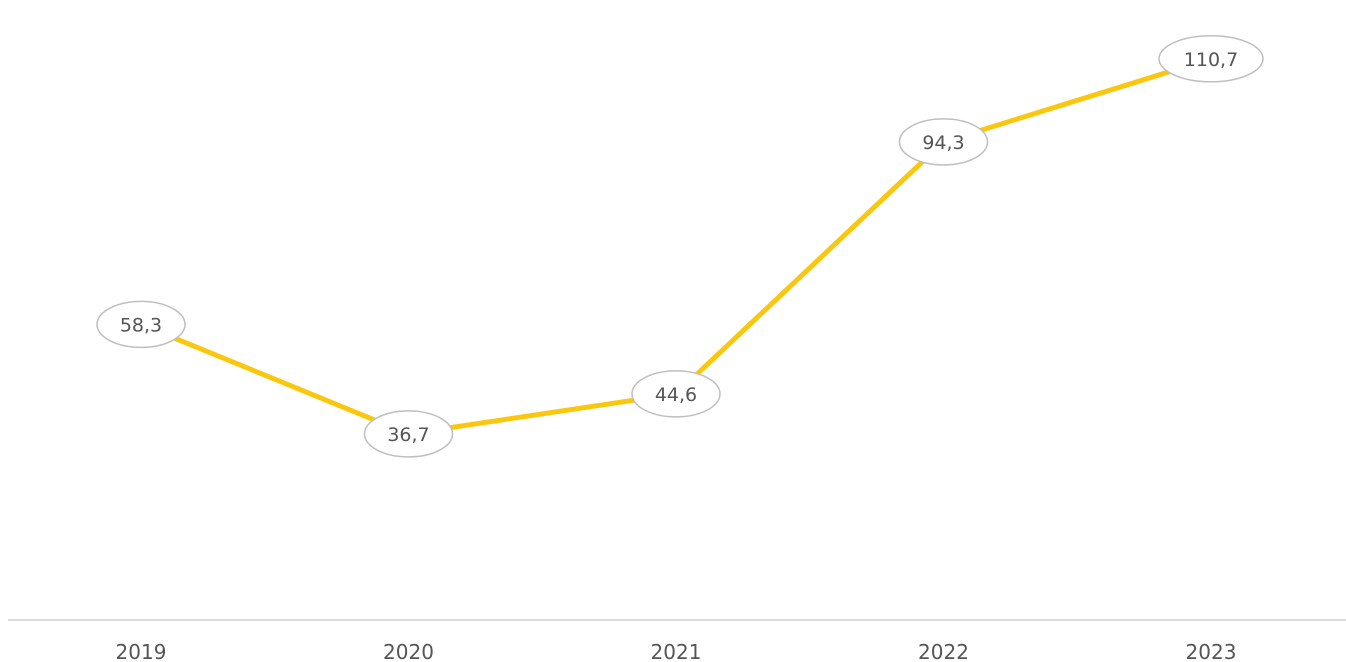 Image resolution: width=1346 pixels, height=662 pixels. I want to click on data-label: 94,3, so click(943, 143).